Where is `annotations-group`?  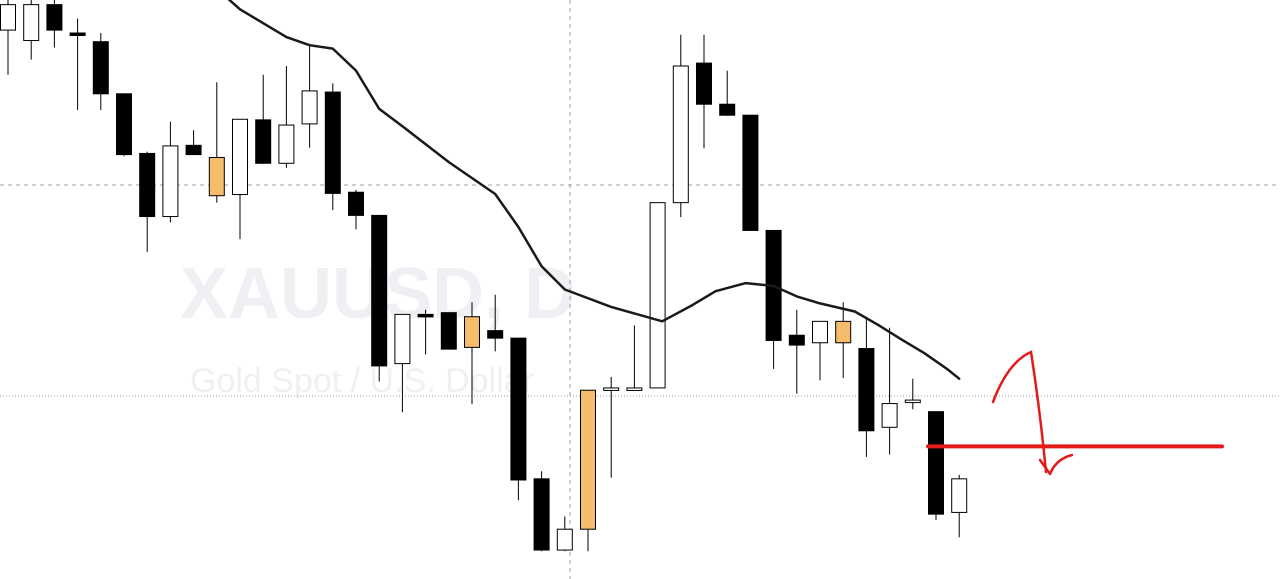 annotations-group is located at coordinates (1075, 413).